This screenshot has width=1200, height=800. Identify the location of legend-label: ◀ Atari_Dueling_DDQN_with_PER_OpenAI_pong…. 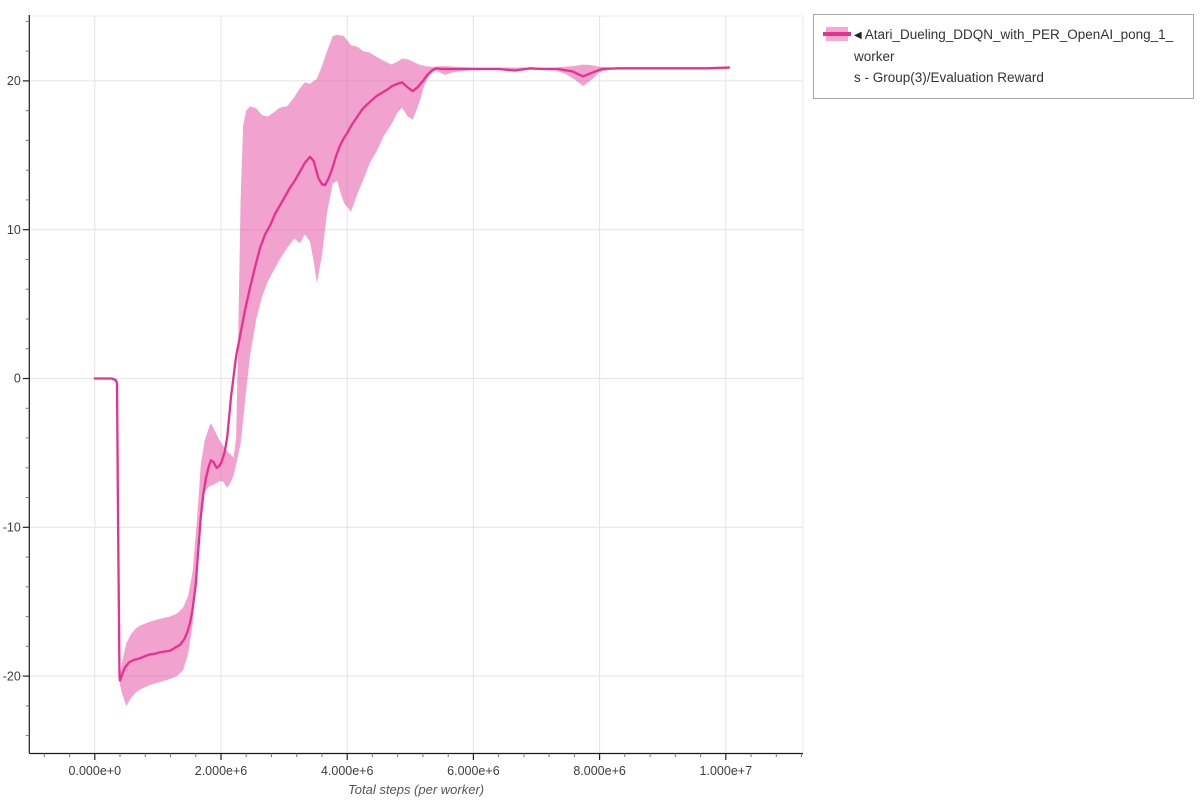
(1017, 56).